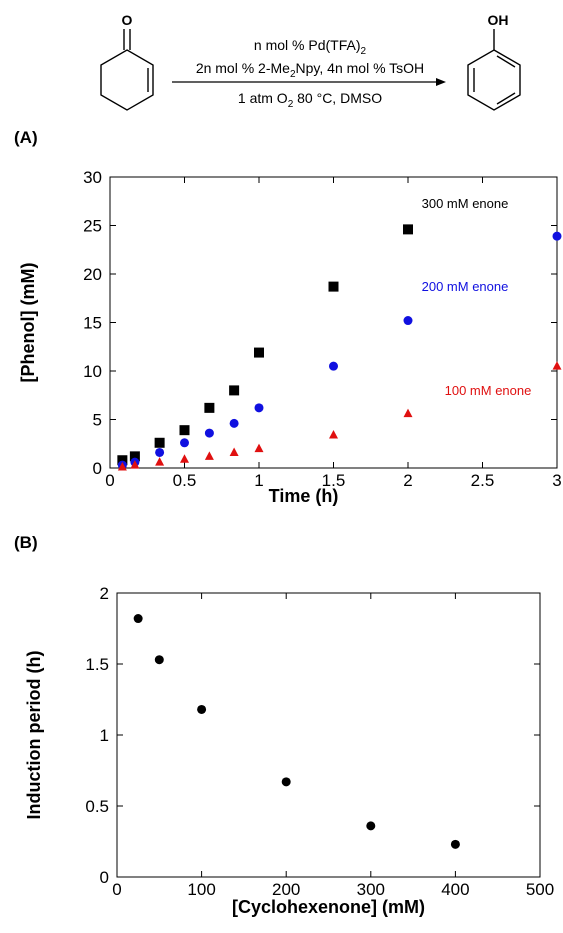  I want to click on condition-oxidant-solvent: 1 atm O2 80 °C, DMSO, so click(310, 100).